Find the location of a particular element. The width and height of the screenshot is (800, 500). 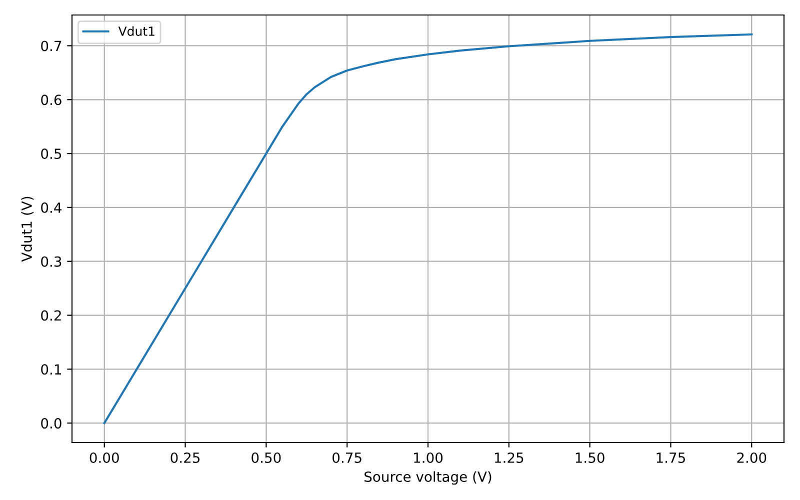

x-tick-label: 0.75 is located at coordinates (347, 457).